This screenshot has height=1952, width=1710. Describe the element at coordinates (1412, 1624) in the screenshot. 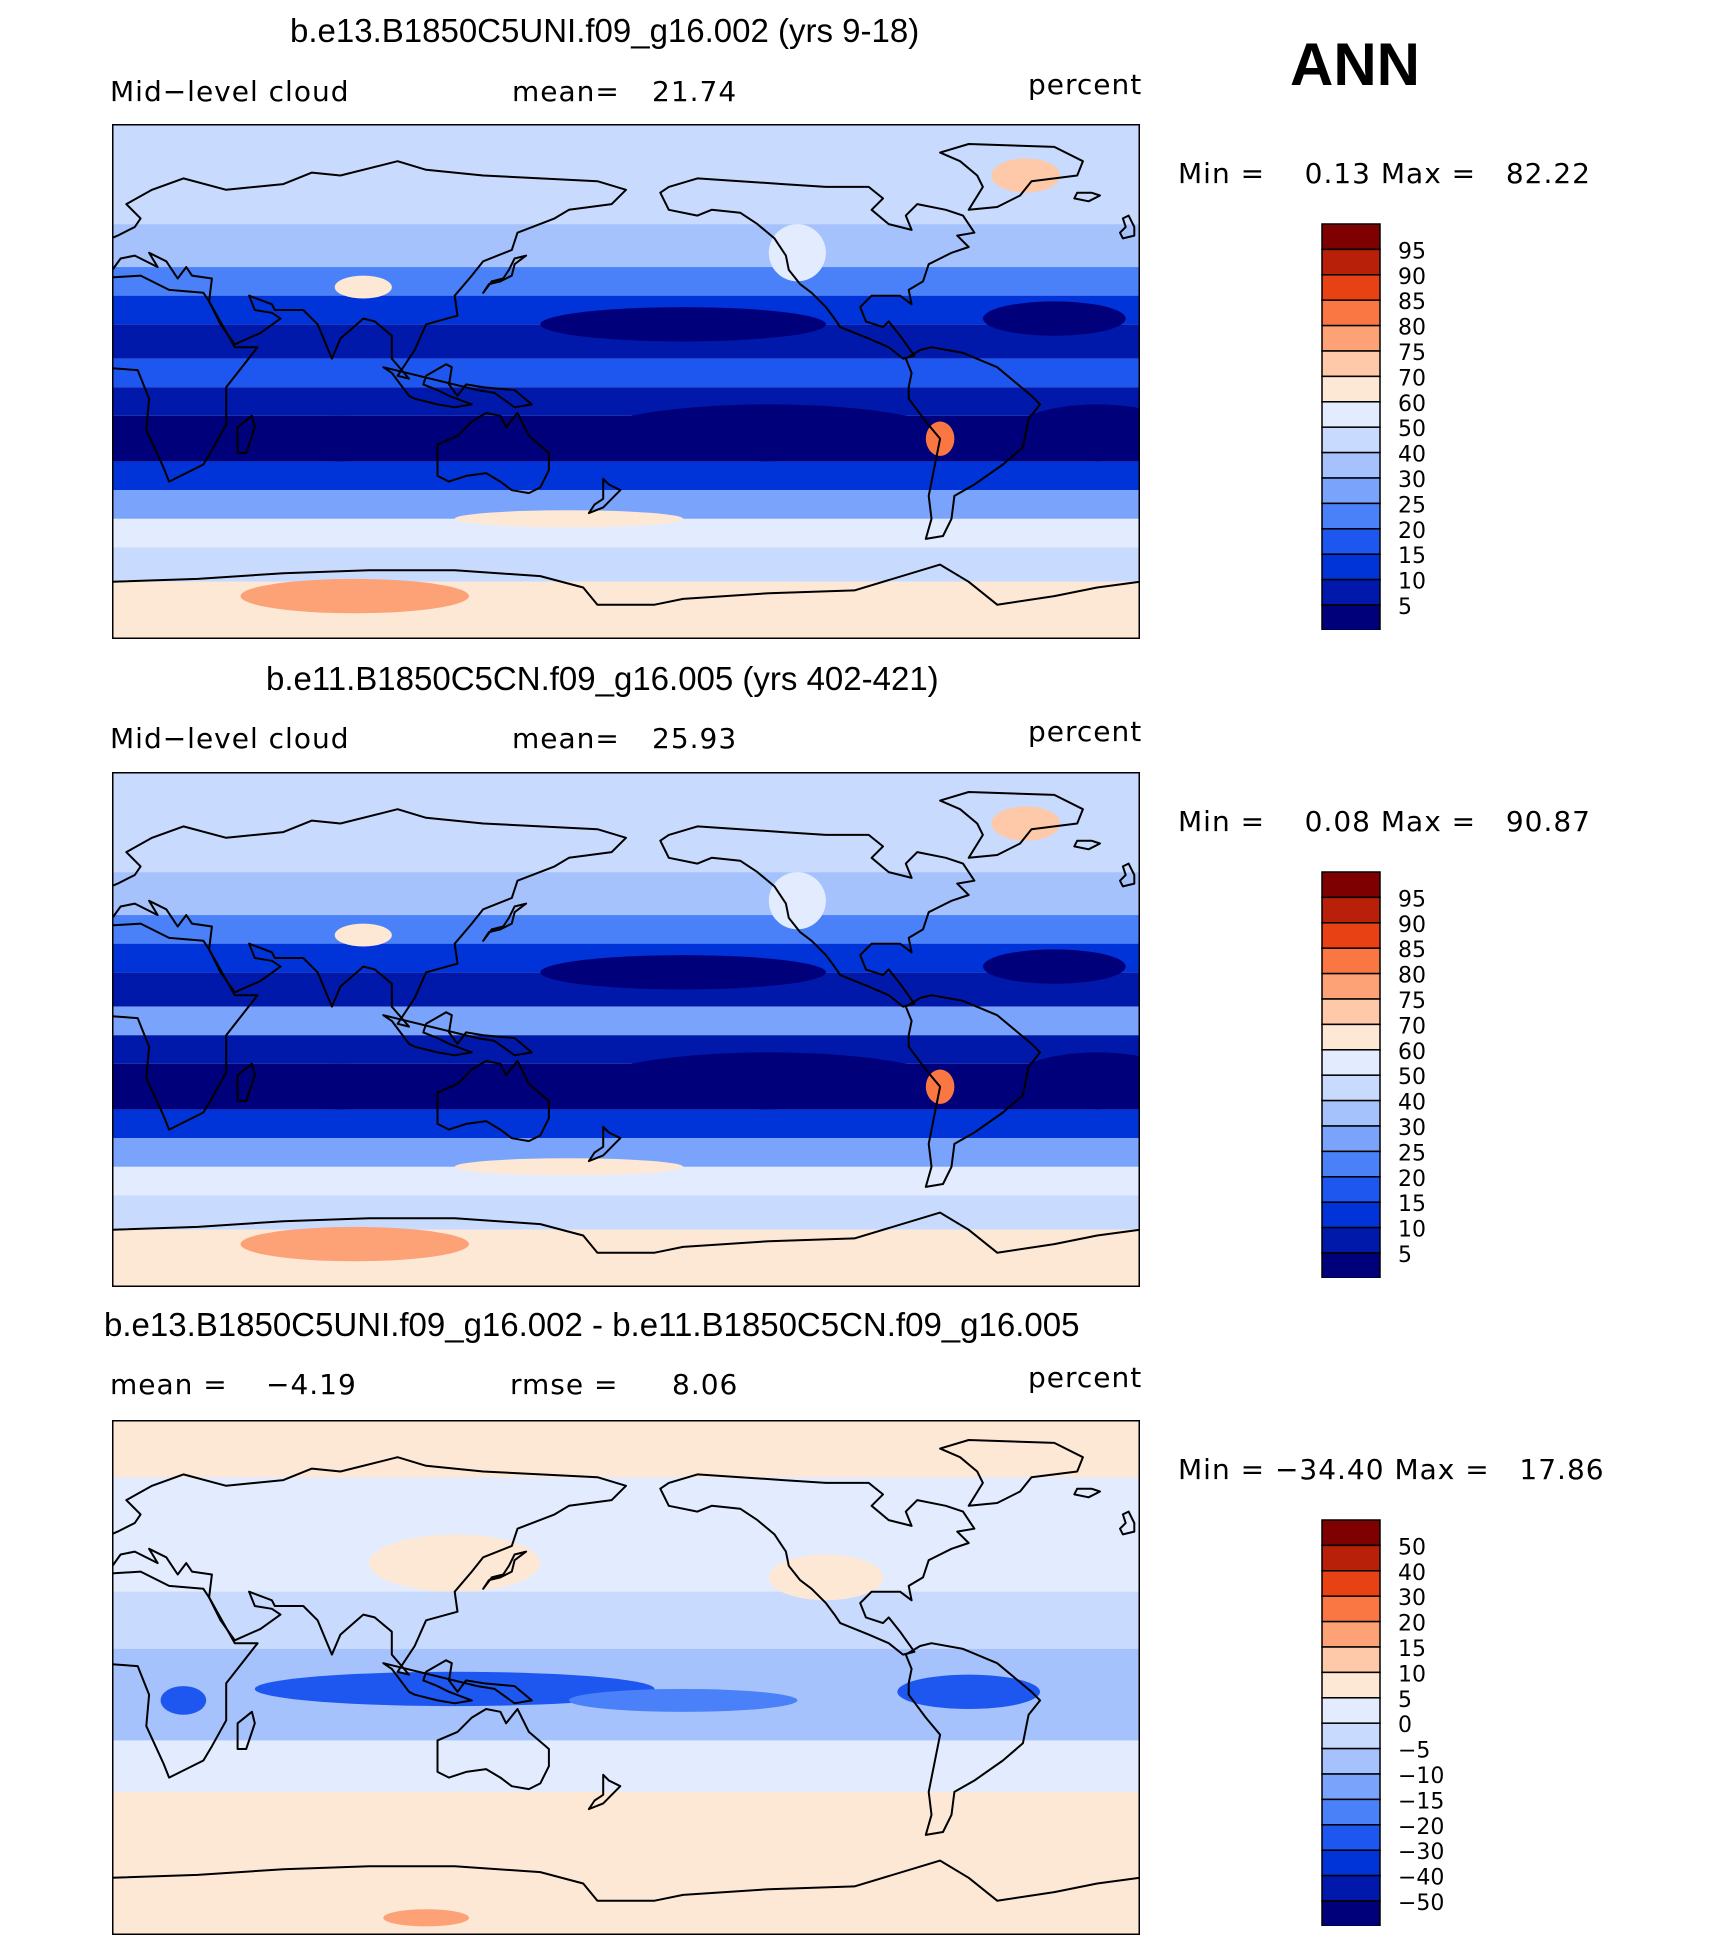

I see `colorbar-3-tick-label: 20` at that location.